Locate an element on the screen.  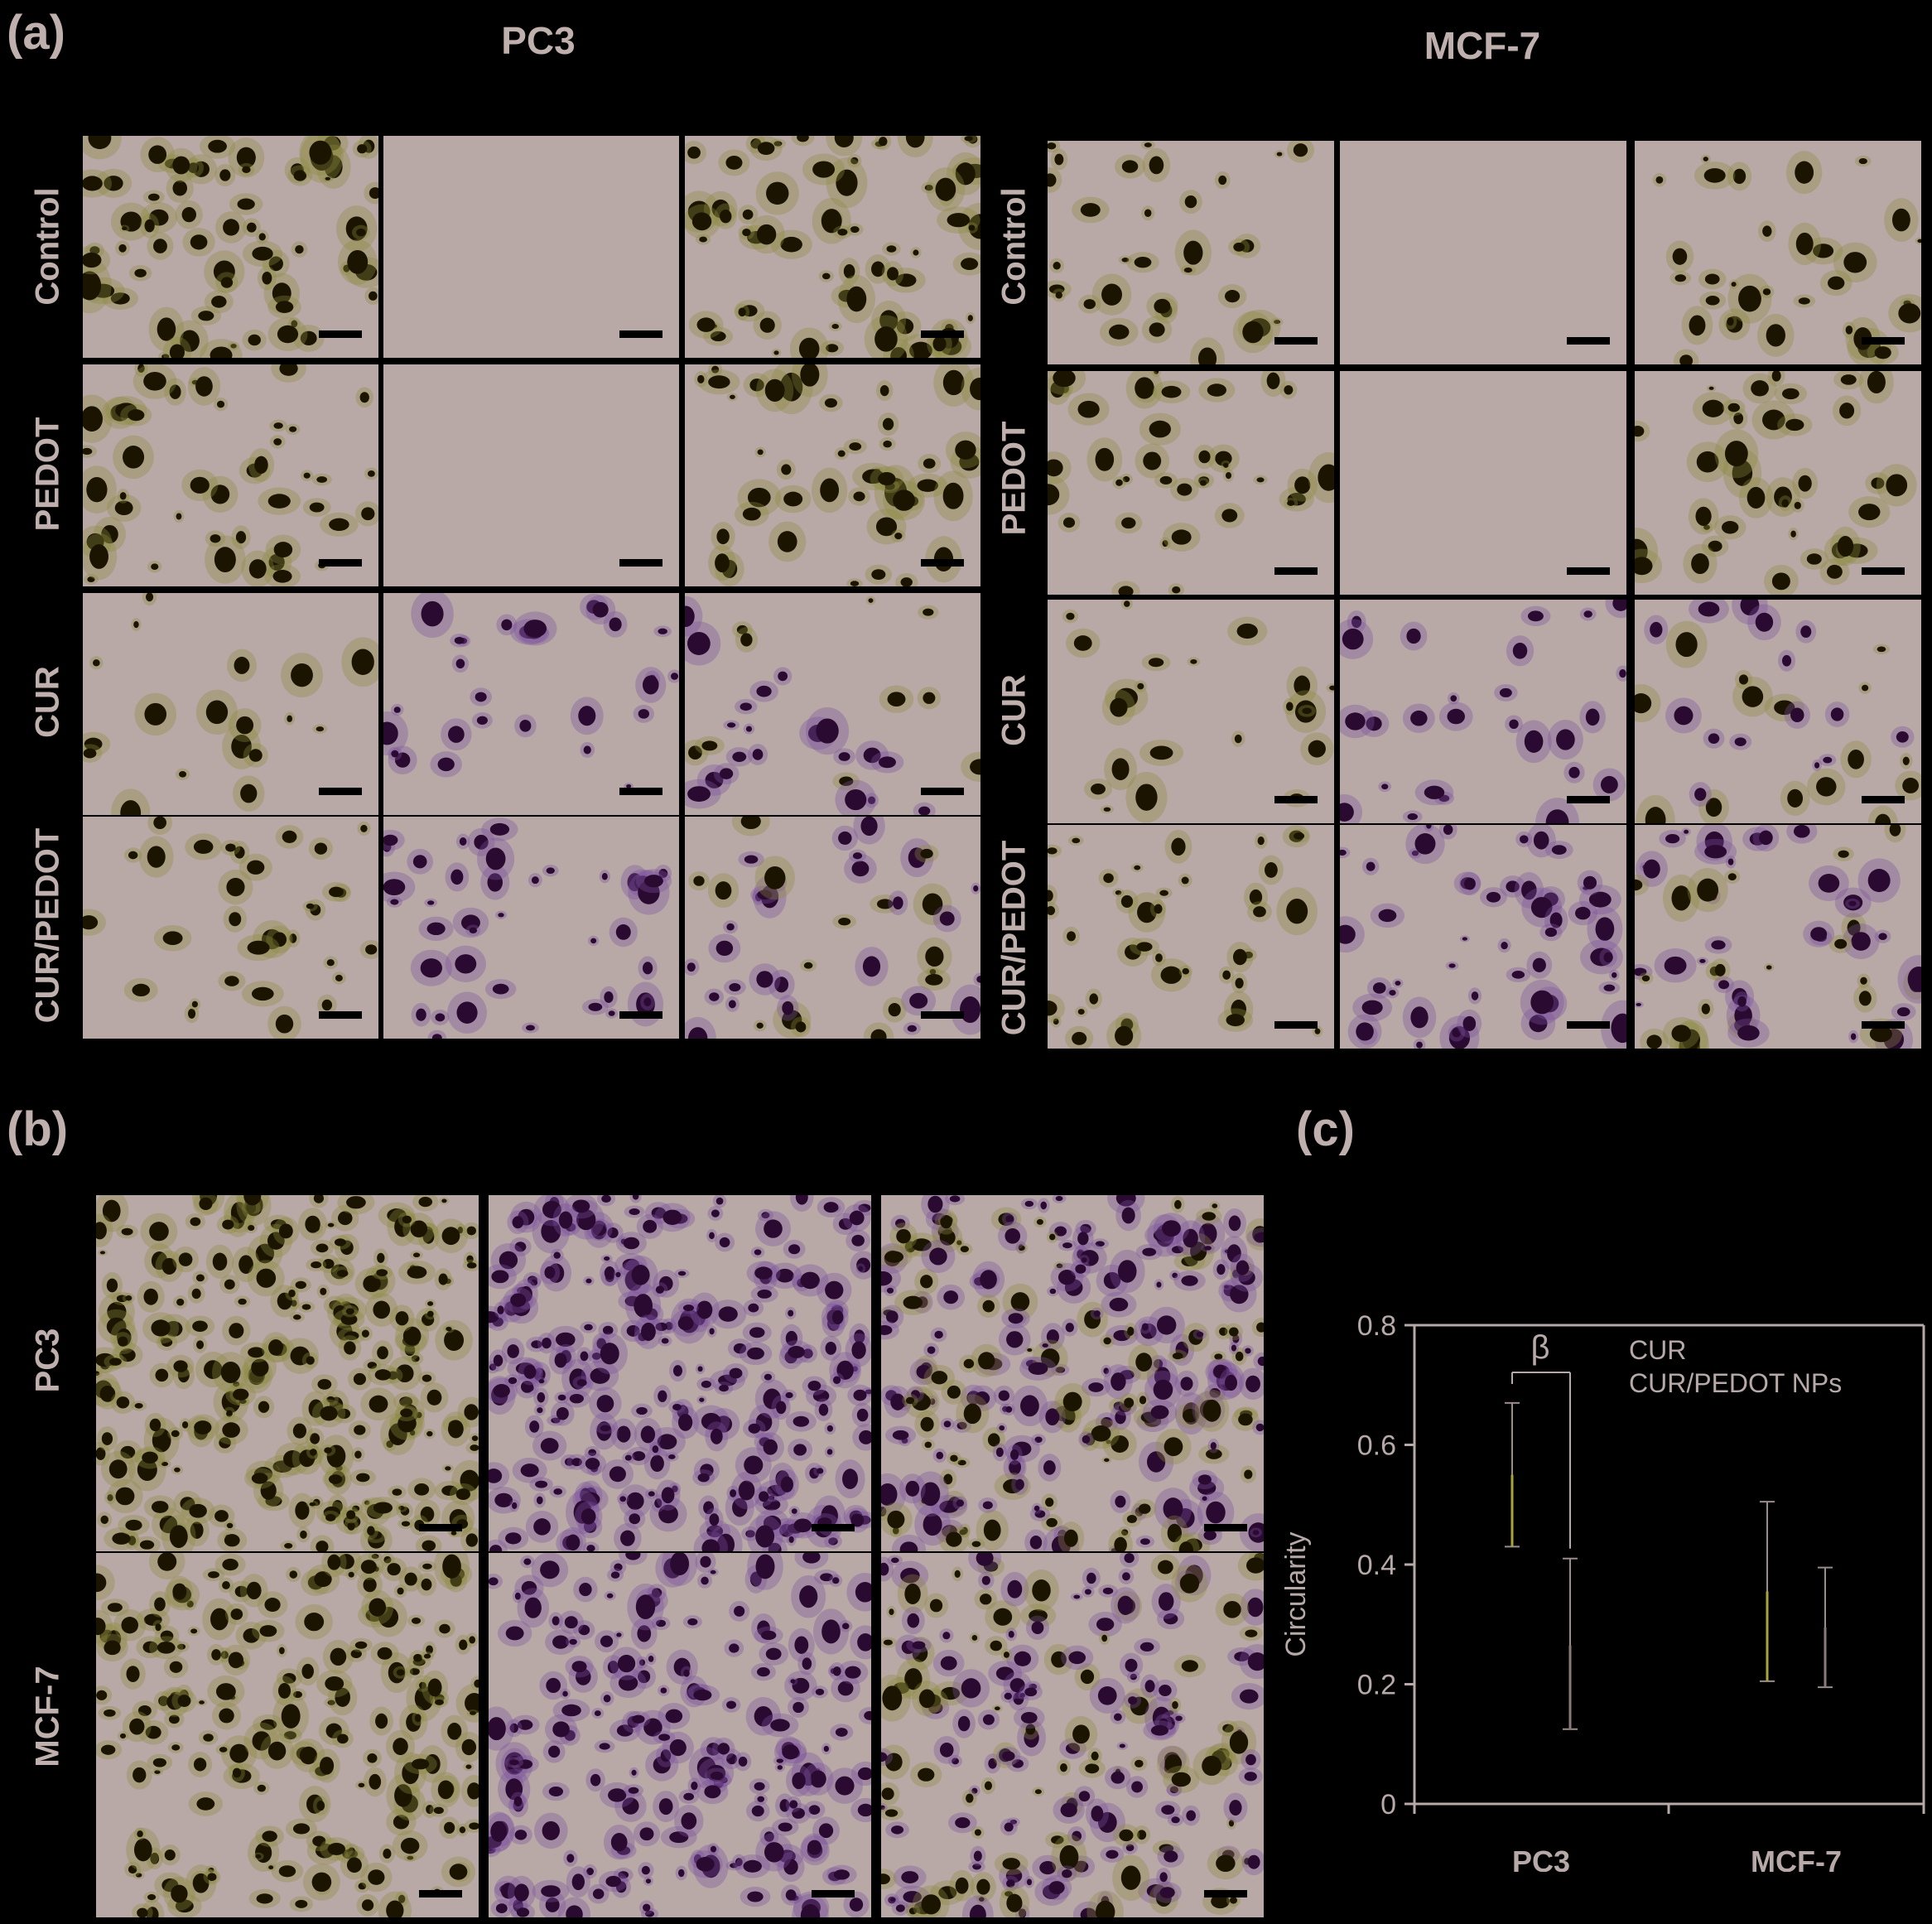
column-title-pc3: PC3 is located at coordinates (538, 40).